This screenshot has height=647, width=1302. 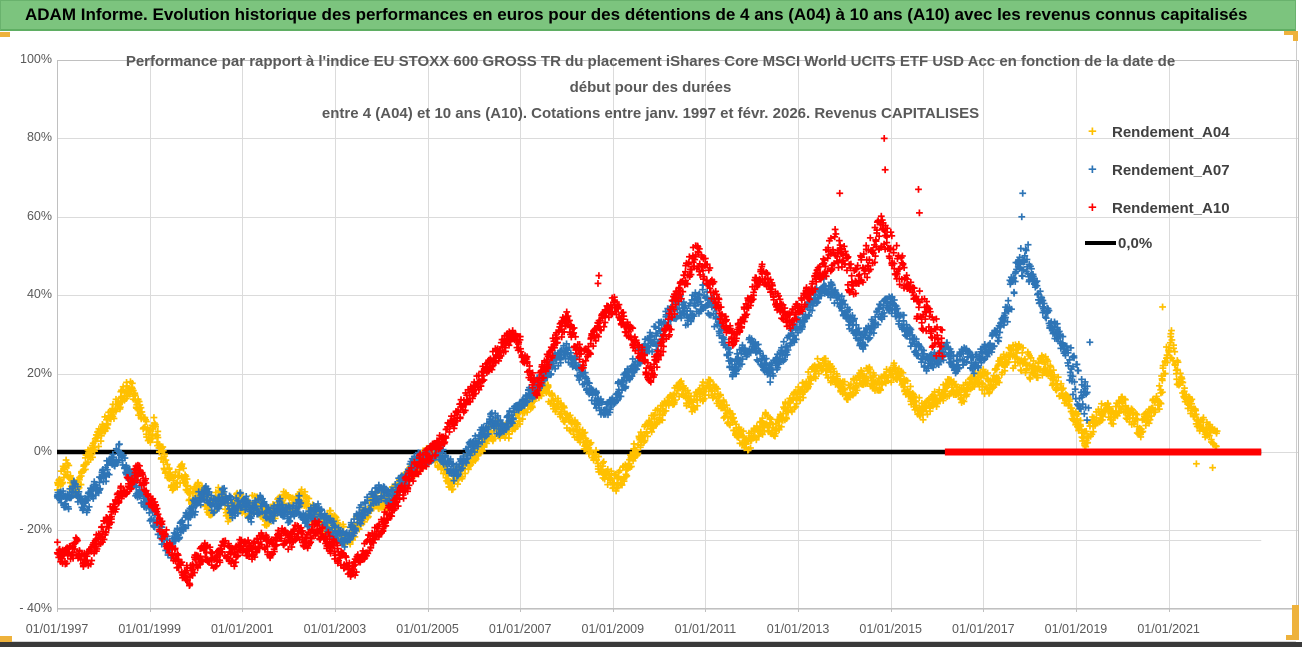 What do you see at coordinates (36, 59) in the screenshot?
I see `y-axis-tick-label: 100%` at bounding box center [36, 59].